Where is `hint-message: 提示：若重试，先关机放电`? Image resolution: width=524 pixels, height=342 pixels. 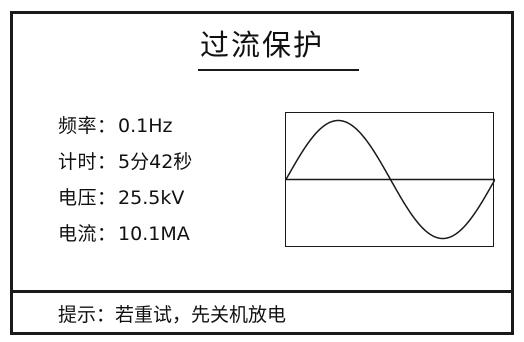 hint-message: 提示：若重试，先关机放电 is located at coordinates (172, 315).